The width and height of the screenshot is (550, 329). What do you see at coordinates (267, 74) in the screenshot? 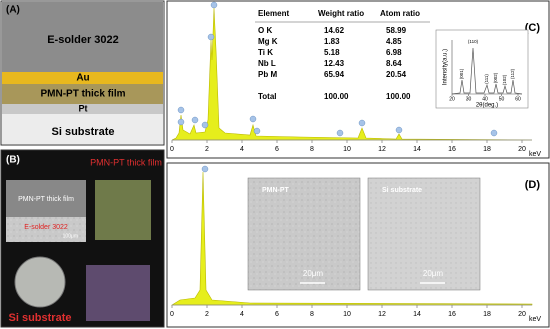
I see `table-cell: Pb M` at bounding box center [267, 74].